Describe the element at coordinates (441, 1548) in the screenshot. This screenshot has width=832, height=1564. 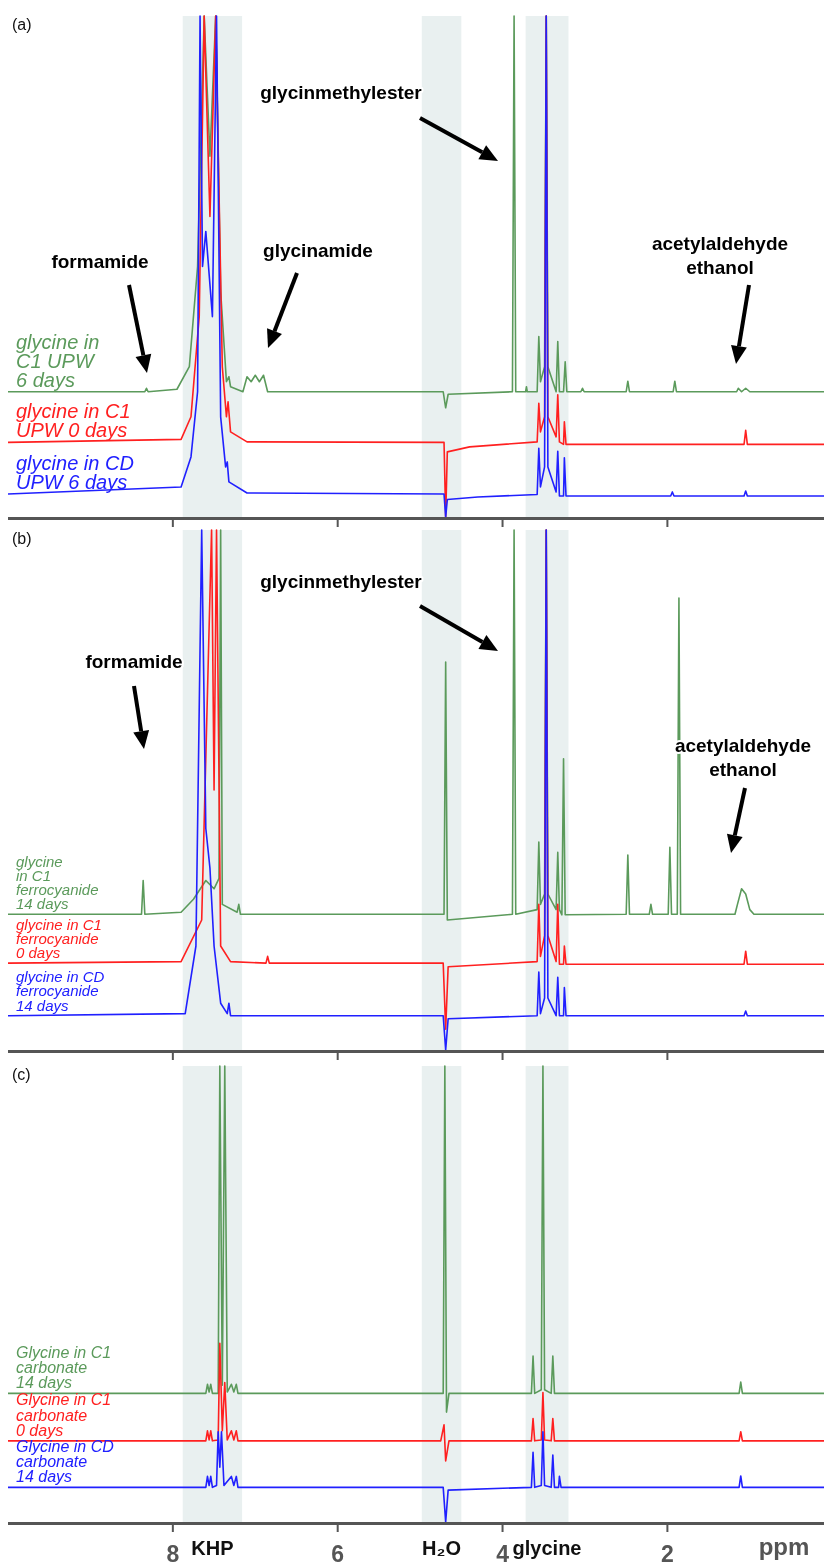
I see `band-label: H₂O` at that location.